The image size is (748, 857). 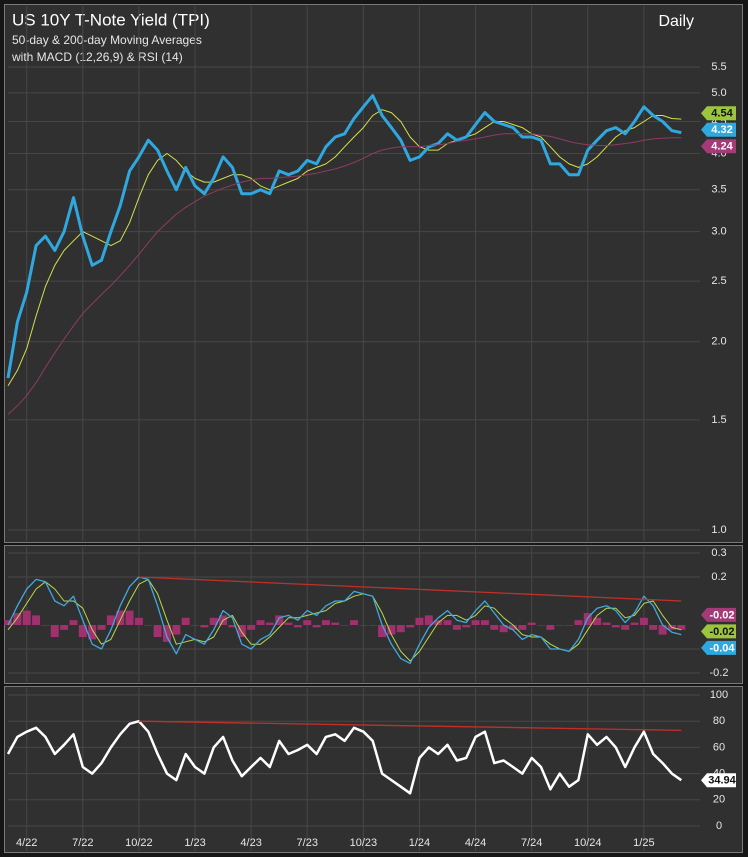 What do you see at coordinates (719, 747) in the screenshot?
I see `y-tick-label: 60` at bounding box center [719, 747].